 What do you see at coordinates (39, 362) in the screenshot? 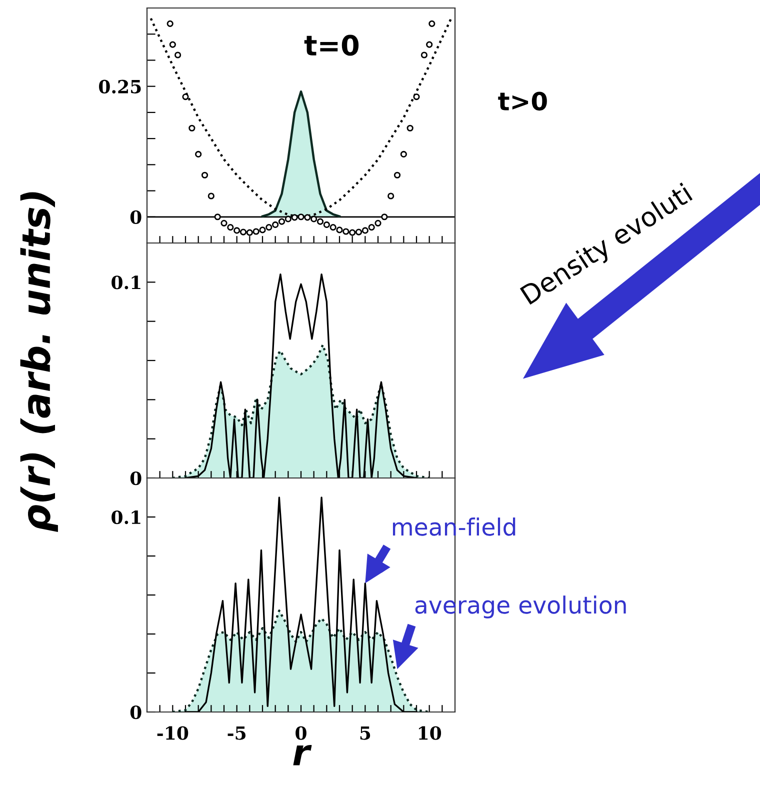
I see `y-axis-title: ρ(r) (arb. units)` at bounding box center [39, 362].